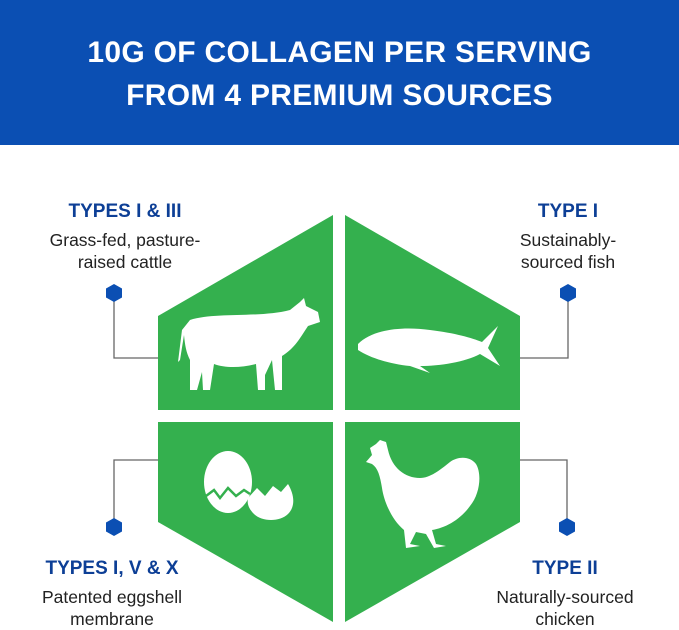 This screenshot has height=630, width=679. What do you see at coordinates (125, 211) in the screenshot?
I see `label-title: TYPES I & III` at bounding box center [125, 211].